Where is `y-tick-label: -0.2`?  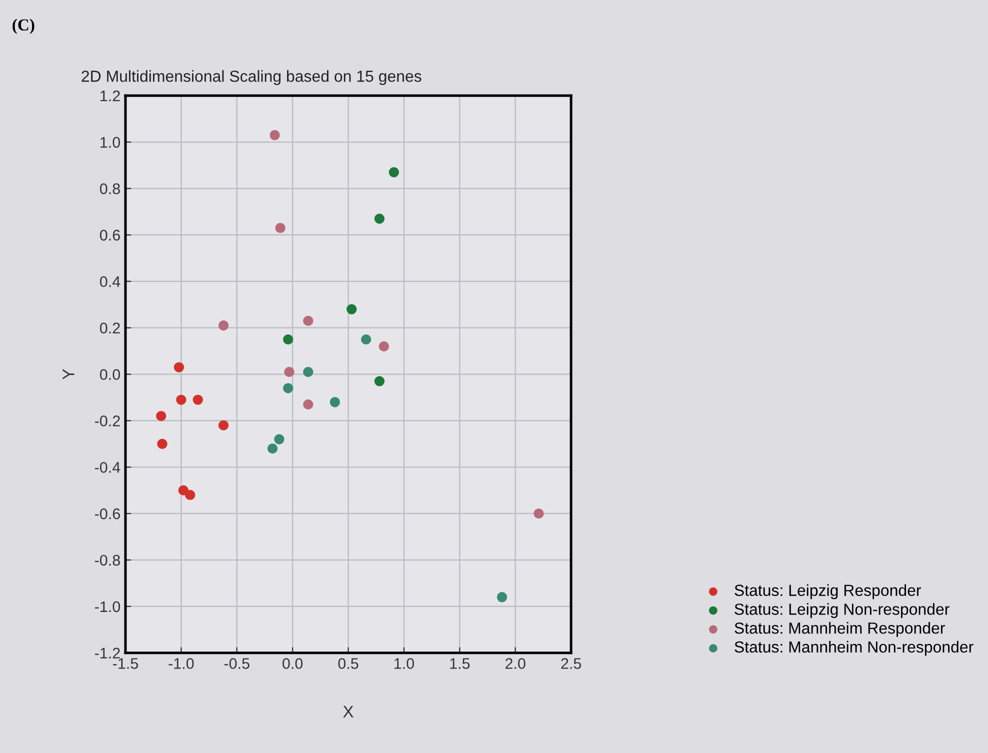 y-tick-label: -0.2 is located at coordinates (107, 421).